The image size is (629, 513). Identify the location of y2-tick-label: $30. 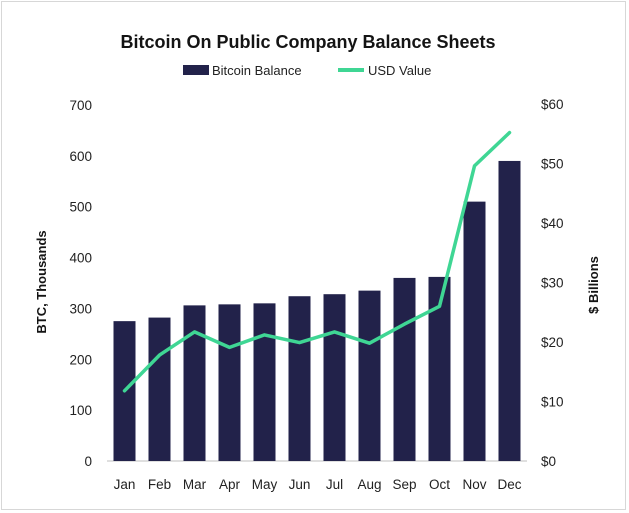
(552, 283).